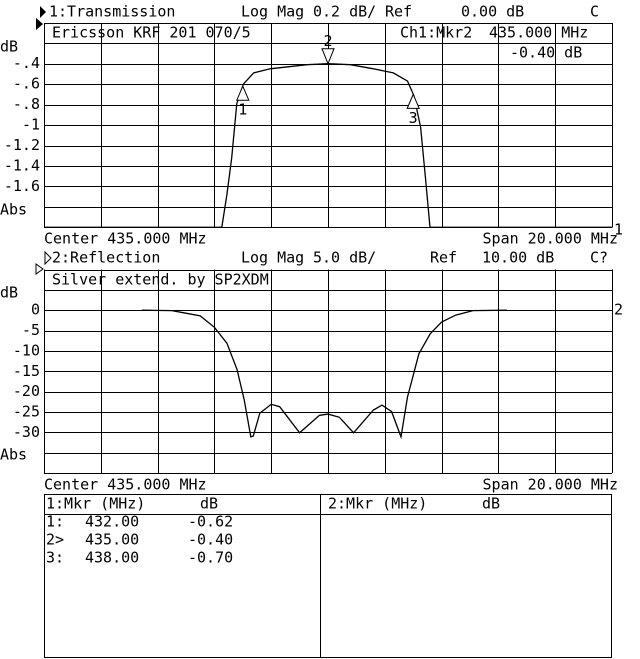 The width and height of the screenshot is (640, 659). What do you see at coordinates (31, 330) in the screenshot?
I see `y-tick-label: -5` at bounding box center [31, 330].